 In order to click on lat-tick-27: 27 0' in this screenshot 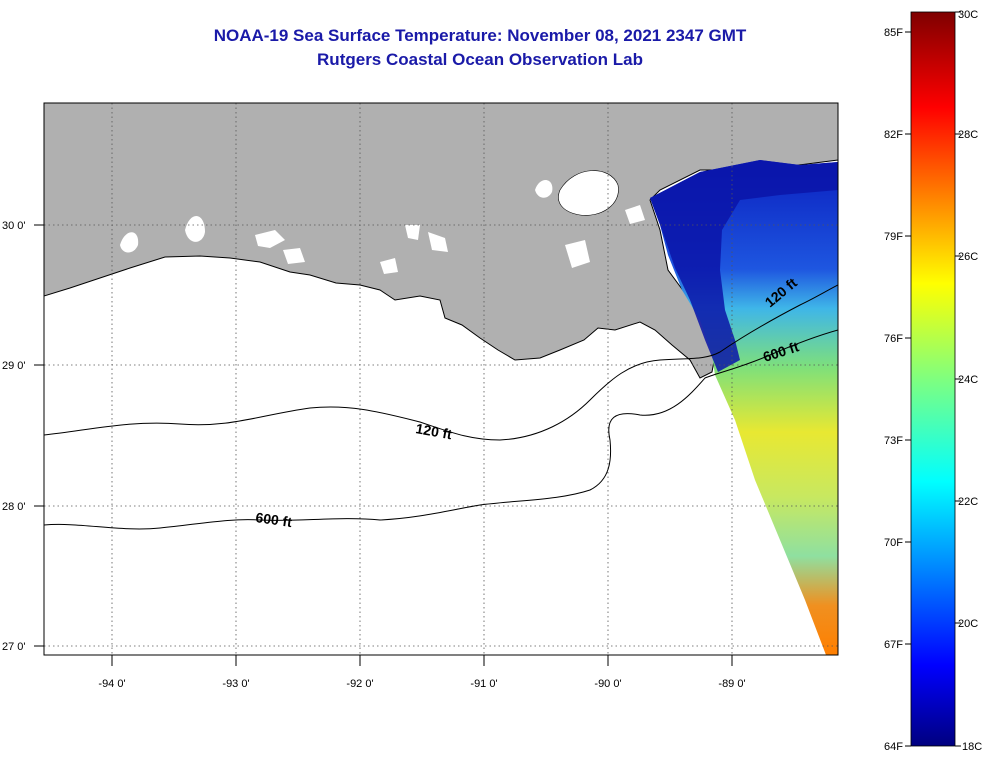, I will do `click(14, 647)`.